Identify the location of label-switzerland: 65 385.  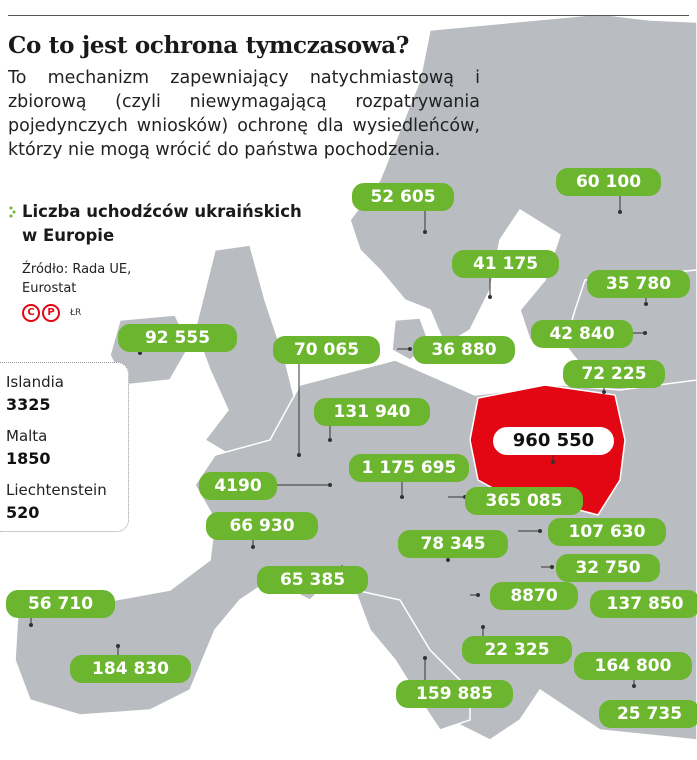
(312, 580).